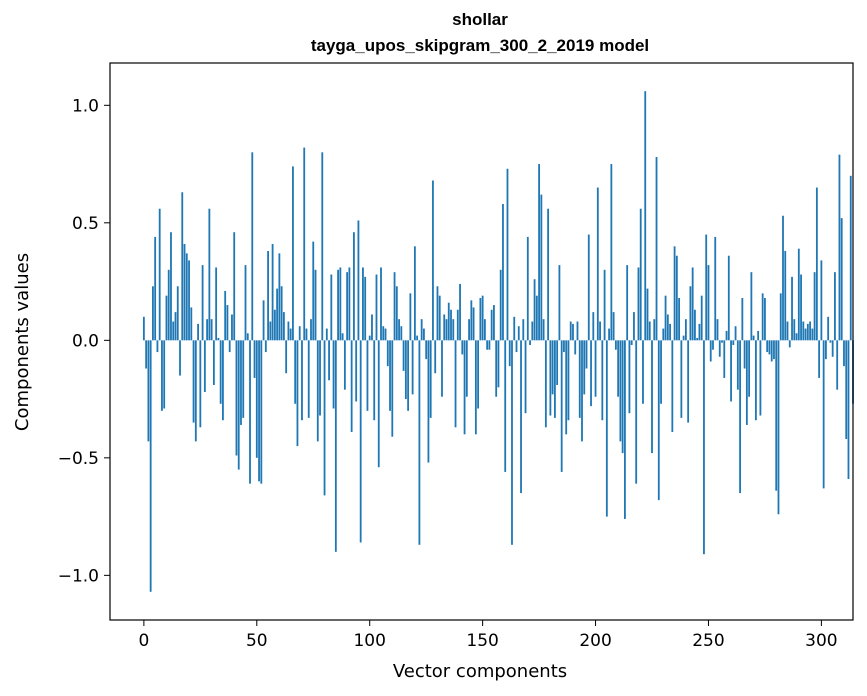  What do you see at coordinates (821, 641) in the screenshot?
I see `x-tick-label: 300` at bounding box center [821, 641].